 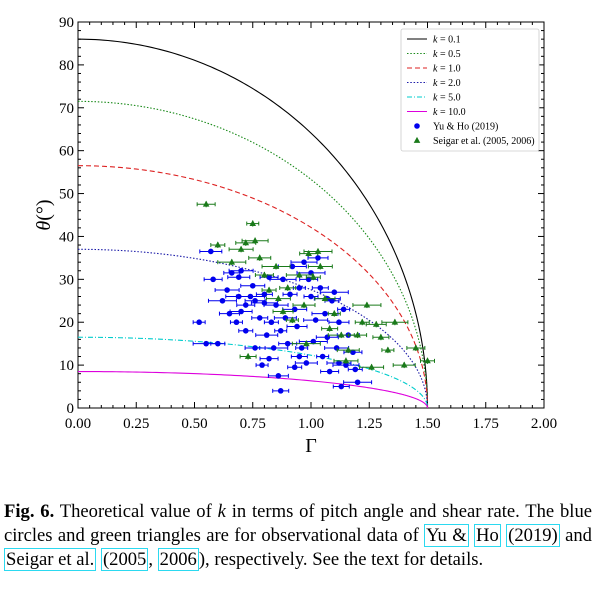 What do you see at coordinates (447, 83) in the screenshot?
I see `legend-entry: k = 2.0` at bounding box center [447, 83].